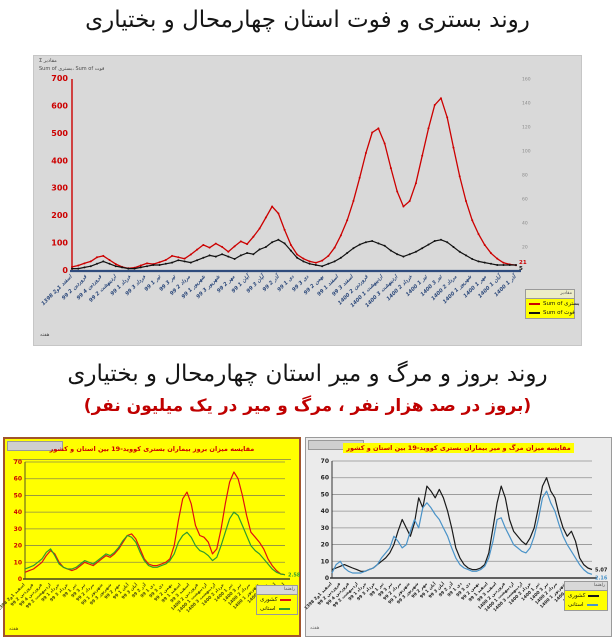 The height and width of the screenshot is (640, 615). I want to click on incidence-chart-legend: راهنما کشوری استانی, so click(277, 600).